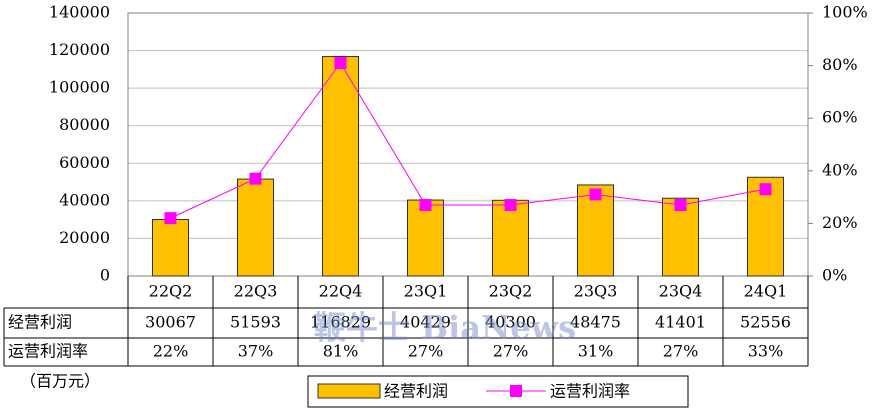 The width and height of the screenshot is (891, 417). I want to click on x-tick-label: 22Q3, so click(256, 291).